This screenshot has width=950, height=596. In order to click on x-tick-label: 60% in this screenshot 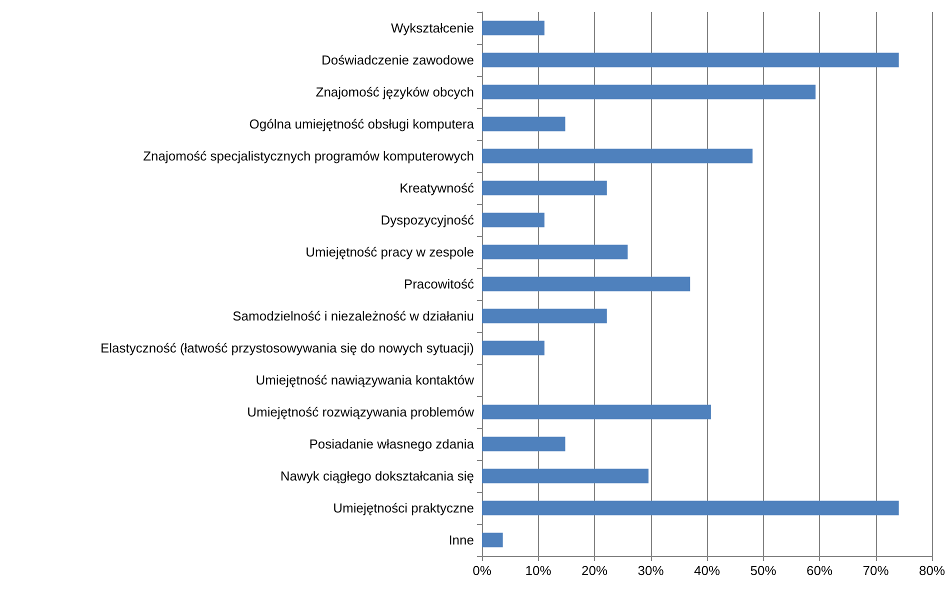, I will do `click(819, 570)`.